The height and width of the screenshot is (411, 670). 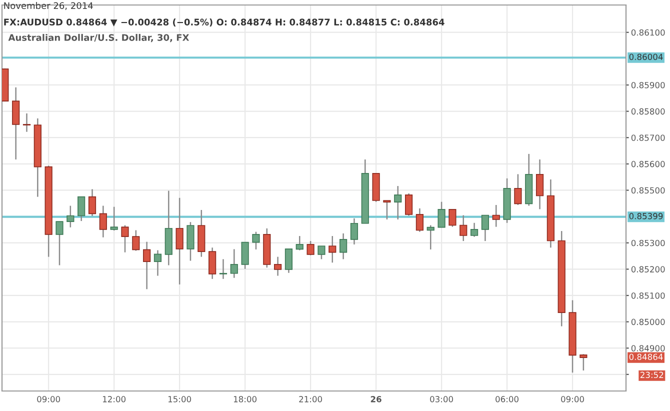 I want to click on annotation: FX:AUDUSD 0.84864 ▼ −0.00428 (−0.5%) O: 0.84874 H: 0.84877 L: 0.84815 C: 0.84864, so click(x=224, y=22).